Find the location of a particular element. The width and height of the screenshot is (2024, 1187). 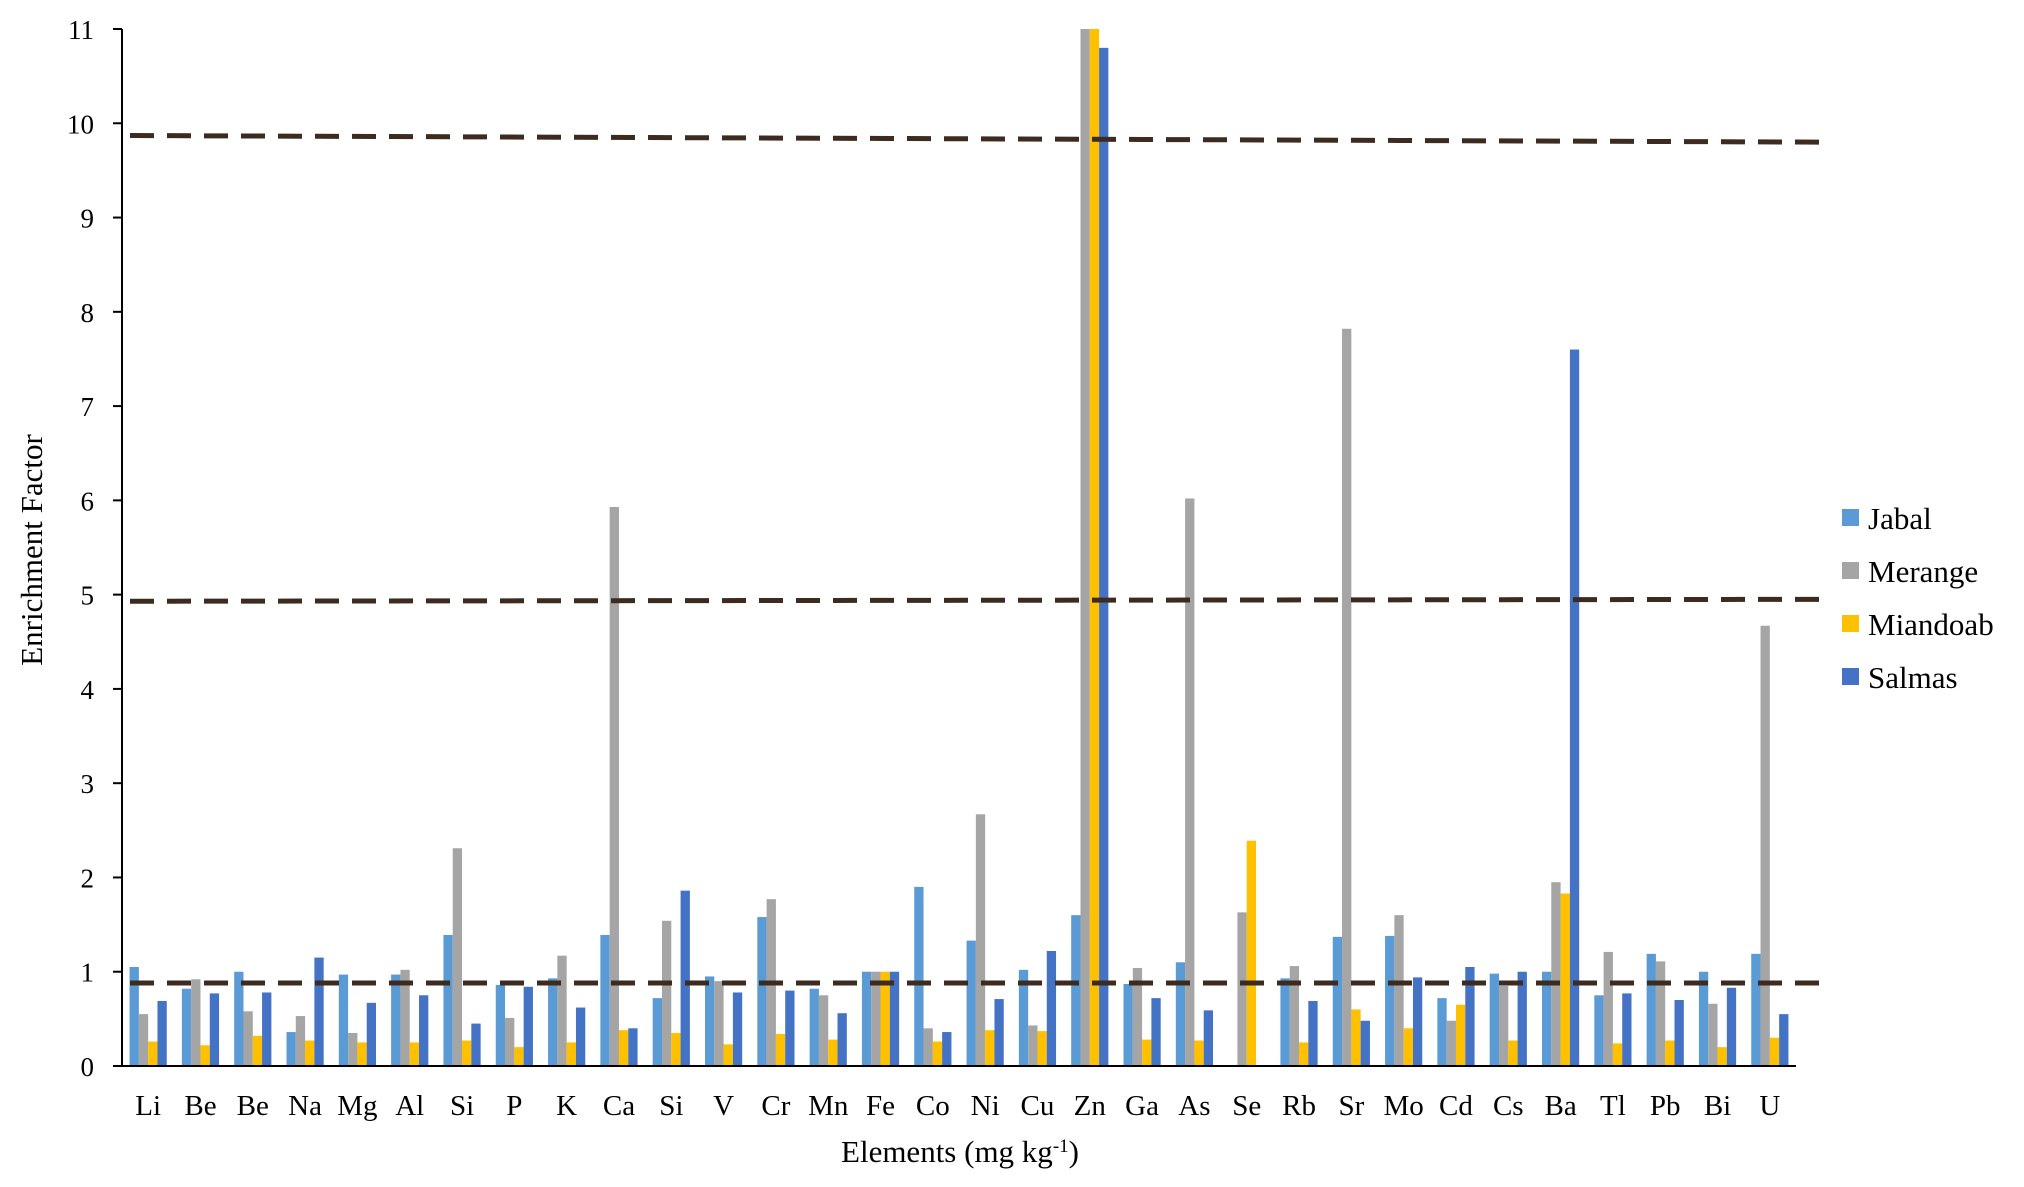

bar-miandoab-mo is located at coordinates (1408, 1047).